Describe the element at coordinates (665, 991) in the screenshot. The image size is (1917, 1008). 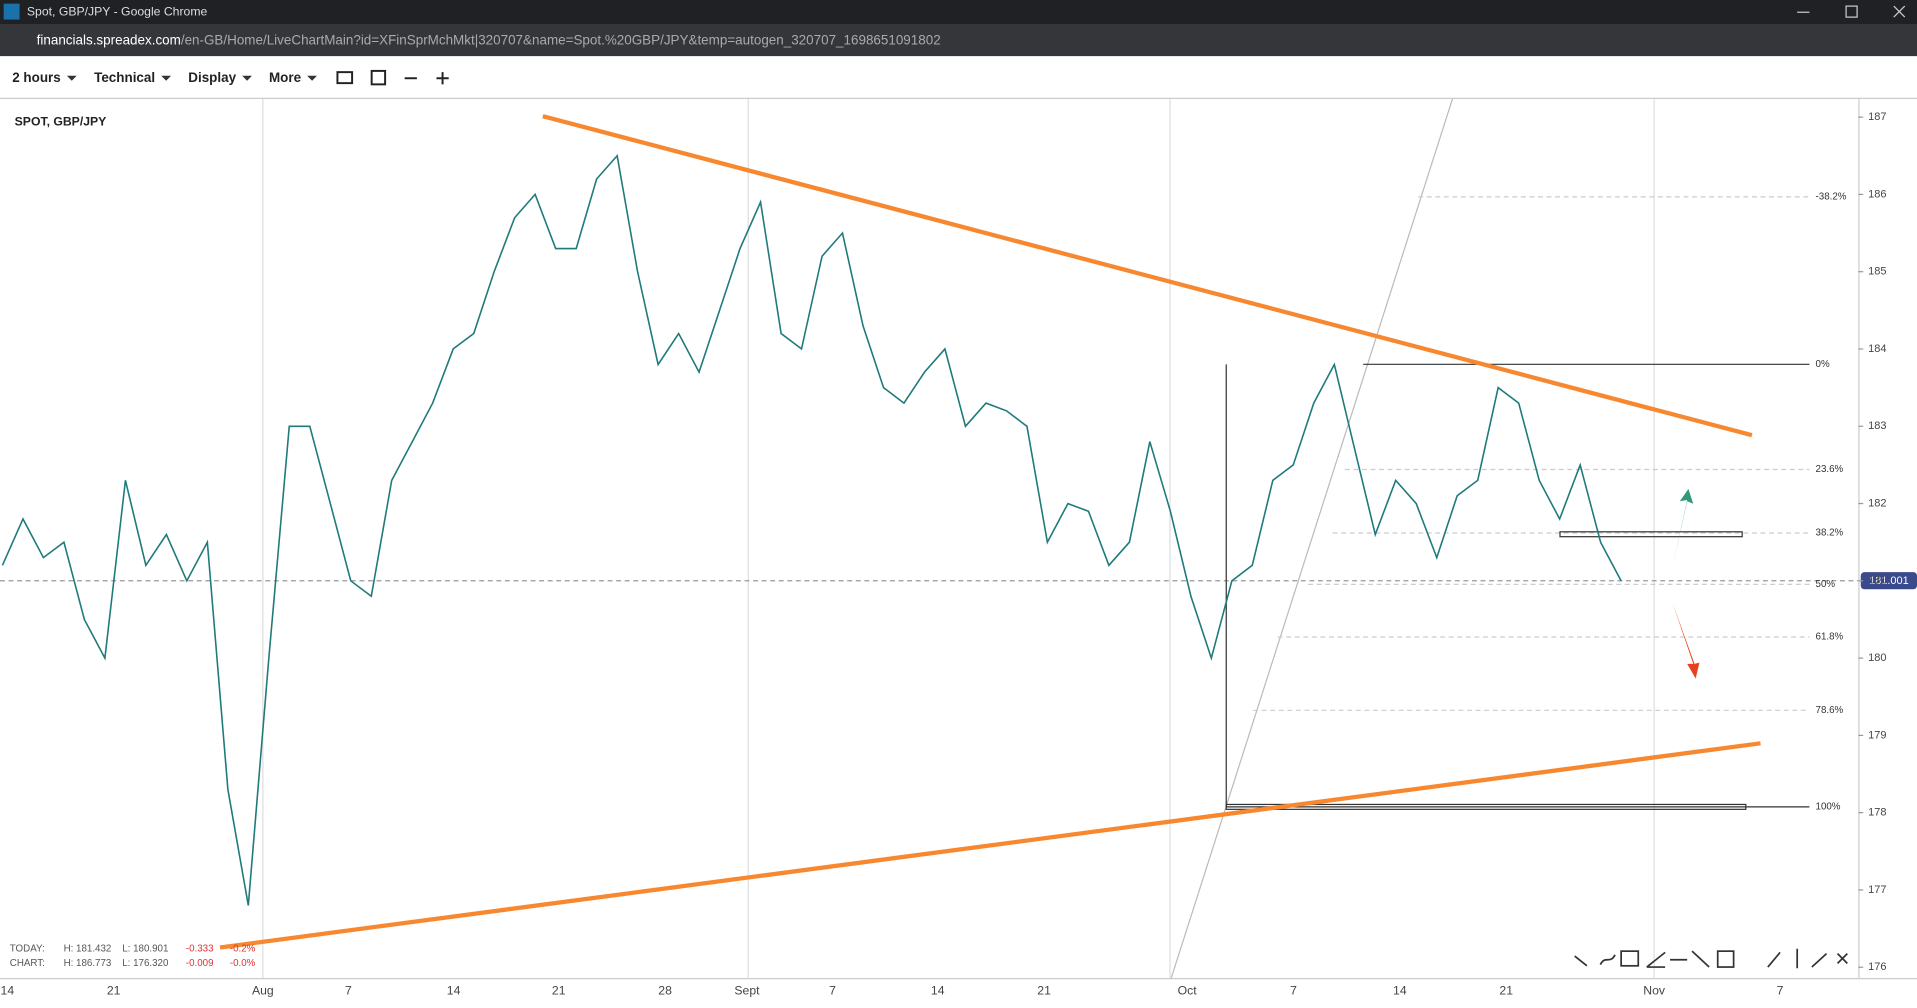
I see `x-tick-label: 28` at that location.